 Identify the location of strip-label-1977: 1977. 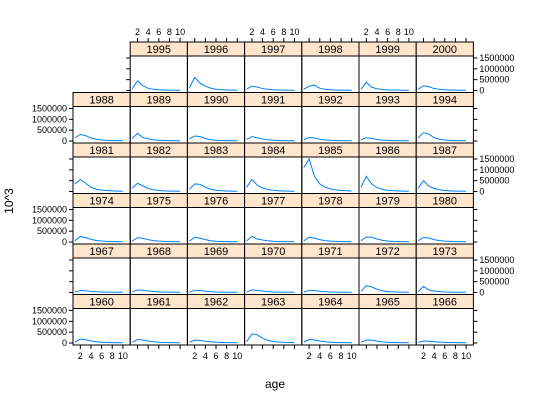
(273, 202).